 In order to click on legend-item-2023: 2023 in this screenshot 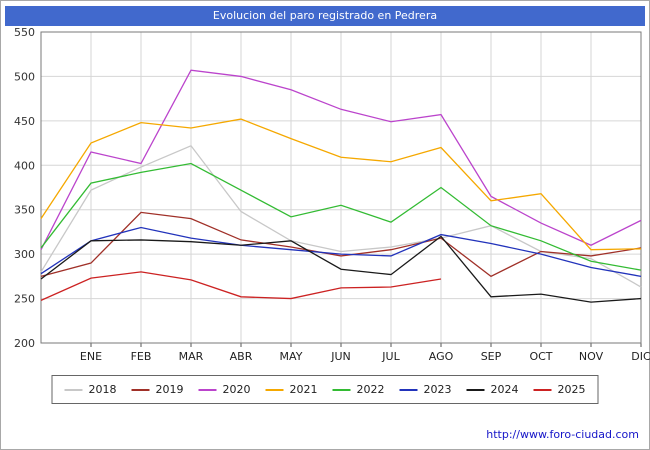, I will do `click(425, 389)`.